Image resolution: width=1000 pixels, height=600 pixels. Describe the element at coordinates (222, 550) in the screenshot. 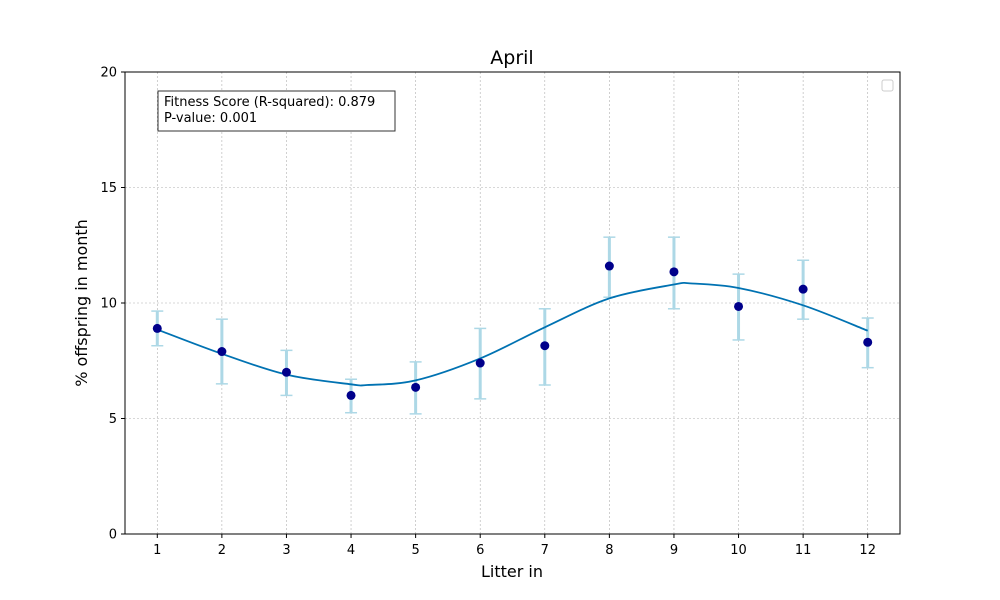

I see `x-tick-label: 2` at that location.